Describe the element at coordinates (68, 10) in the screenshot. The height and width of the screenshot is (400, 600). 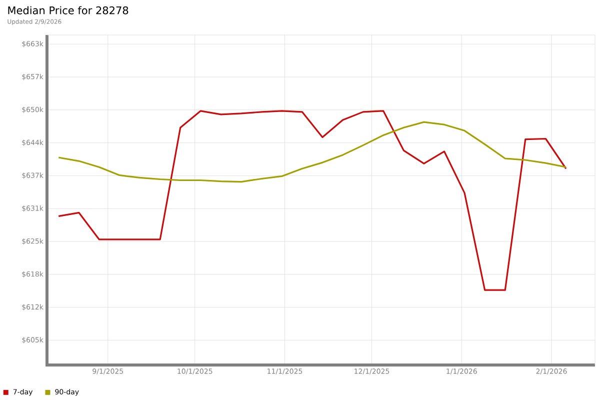
I see `chart-title: Median Price for 28278` at that location.